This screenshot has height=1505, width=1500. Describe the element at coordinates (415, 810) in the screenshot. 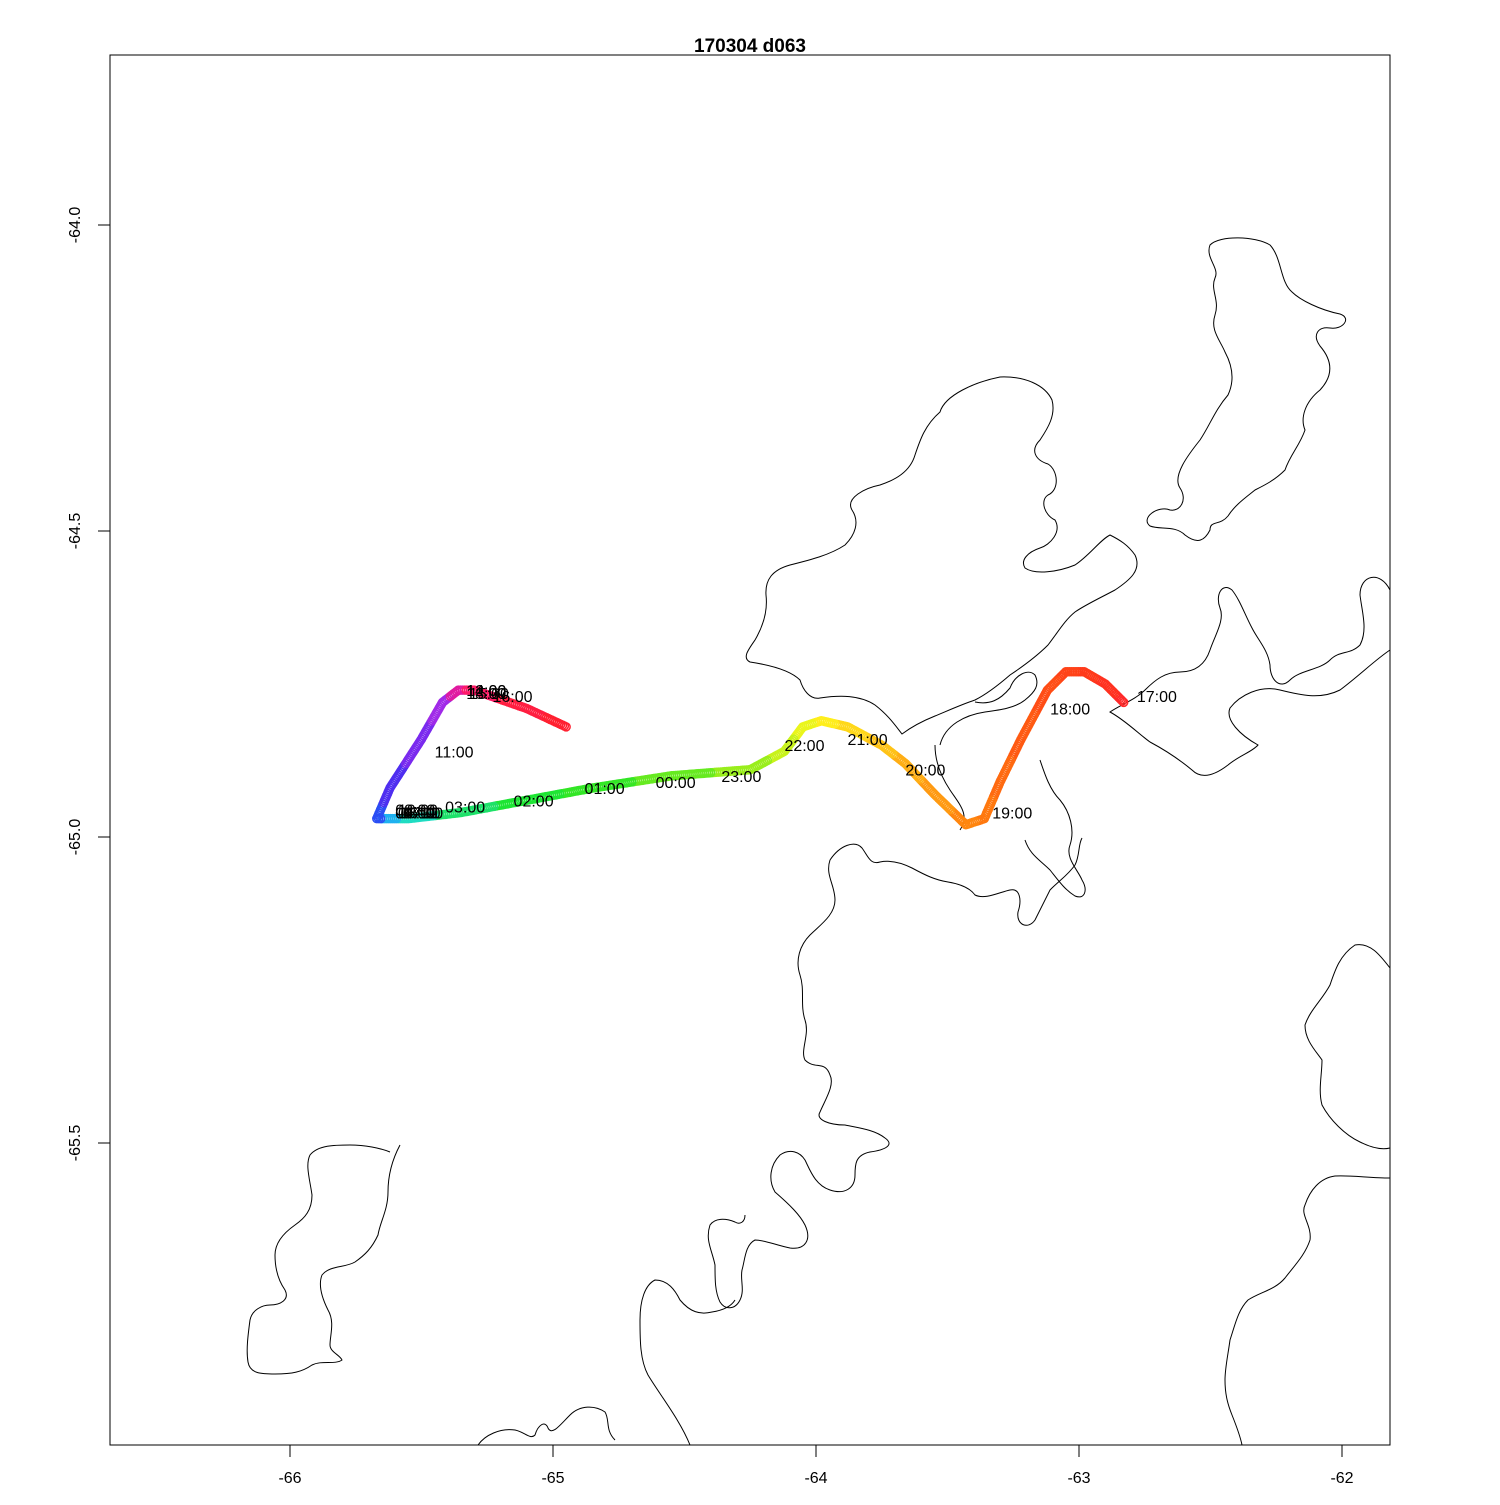

I see `time-label: 08:00` at that location.